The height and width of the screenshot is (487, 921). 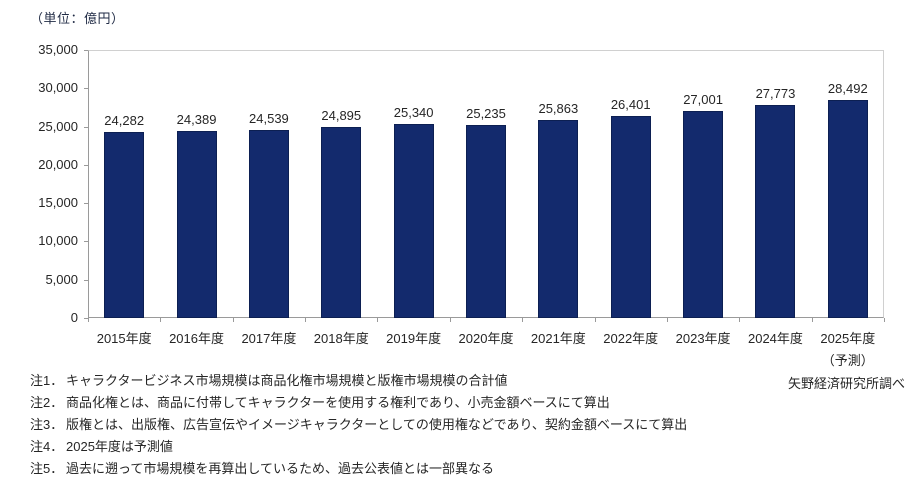 What do you see at coordinates (124, 121) in the screenshot?
I see `bar-value-label: 24,282` at bounding box center [124, 121].